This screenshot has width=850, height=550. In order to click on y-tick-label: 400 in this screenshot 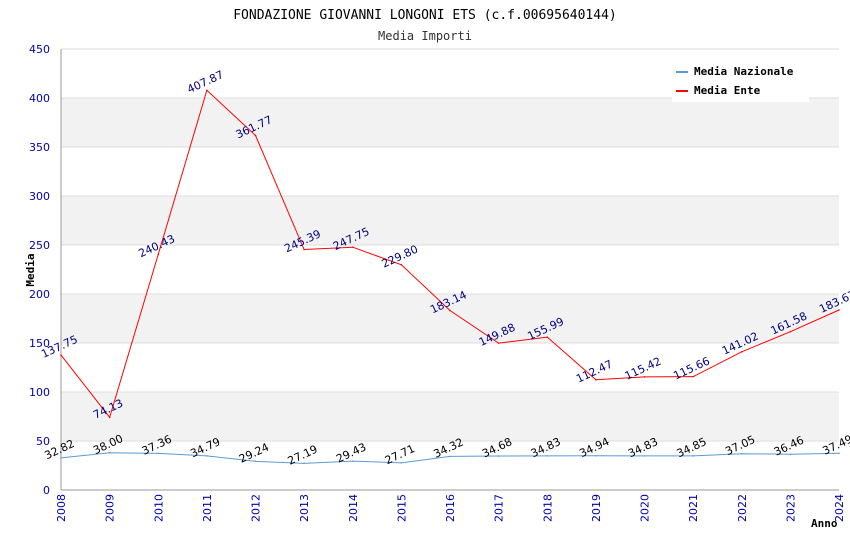, I will do `click(39, 98)`.